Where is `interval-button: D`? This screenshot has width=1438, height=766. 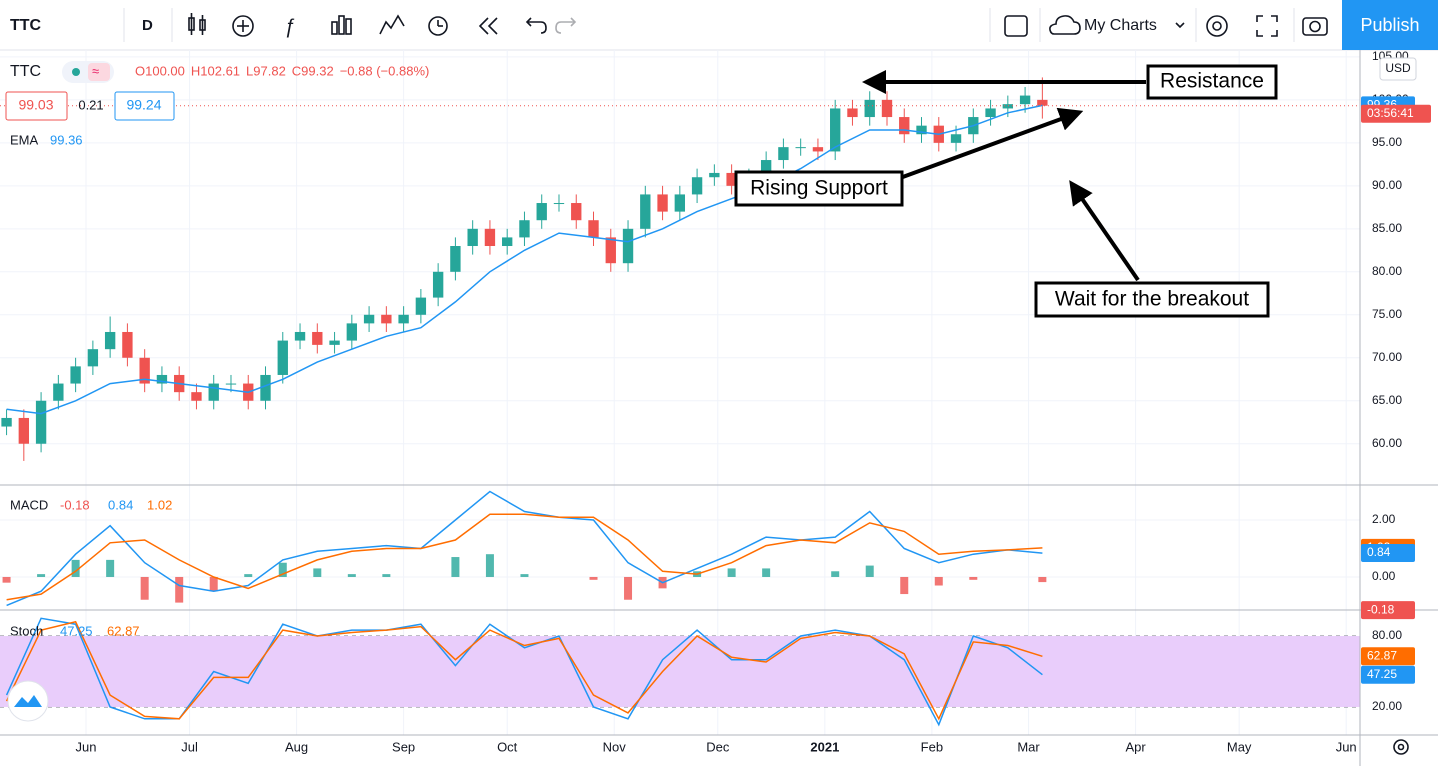
interval-button: D is located at coordinates (147, 25).